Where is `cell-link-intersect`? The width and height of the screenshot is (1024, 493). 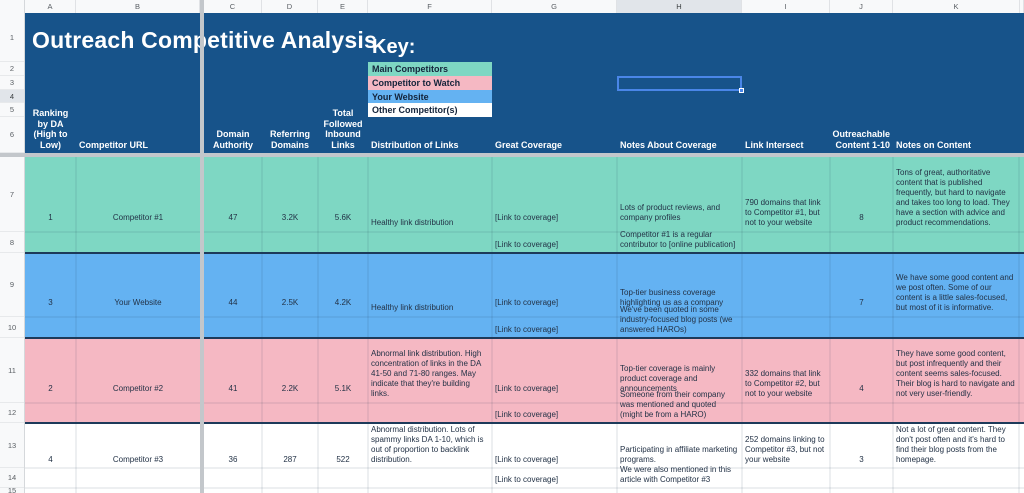
cell-link-intersect is located at coordinates (786, 285).